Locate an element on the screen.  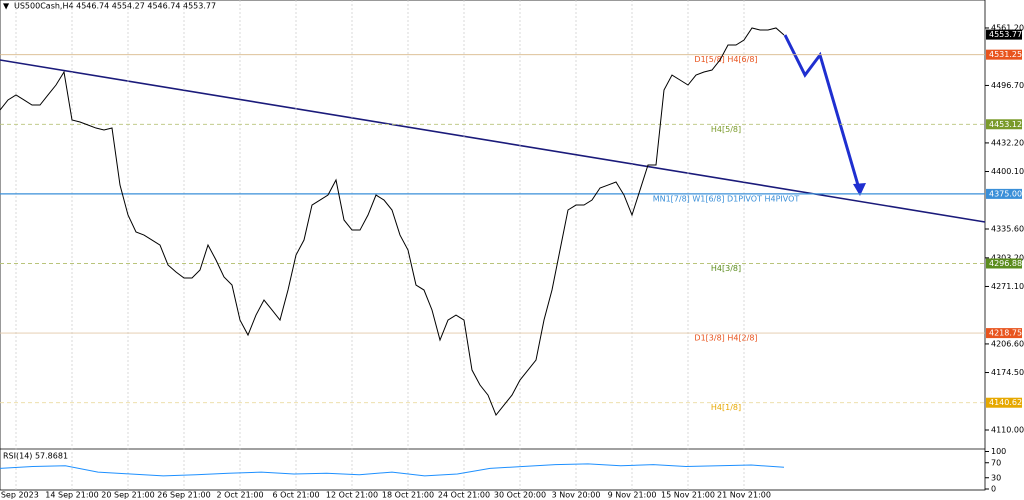
x-tick-label: 18 Oct 21:00 is located at coordinates (408, 495).